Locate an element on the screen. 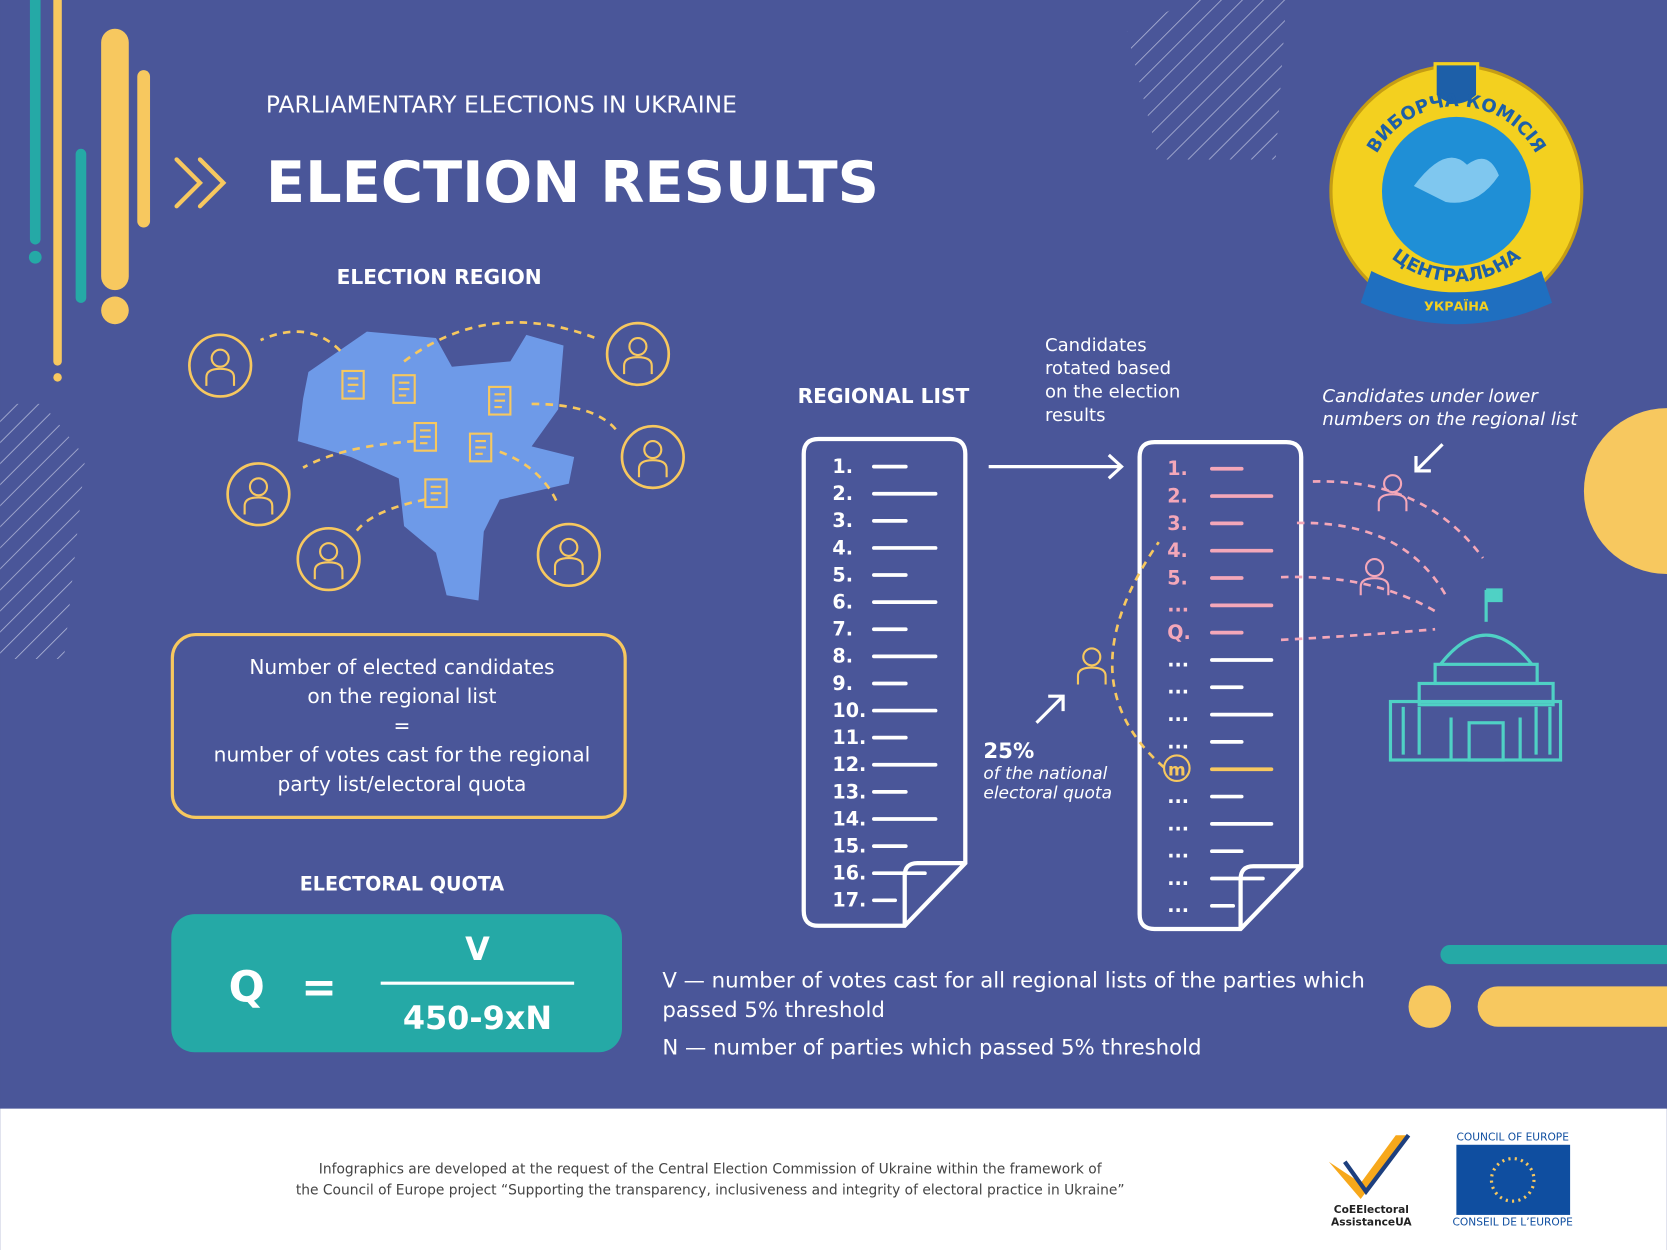 Image resolution: width=1667 pixels, height=1250 pixels. quota-heading: ELECTORAL QUOTA is located at coordinates (402, 884).